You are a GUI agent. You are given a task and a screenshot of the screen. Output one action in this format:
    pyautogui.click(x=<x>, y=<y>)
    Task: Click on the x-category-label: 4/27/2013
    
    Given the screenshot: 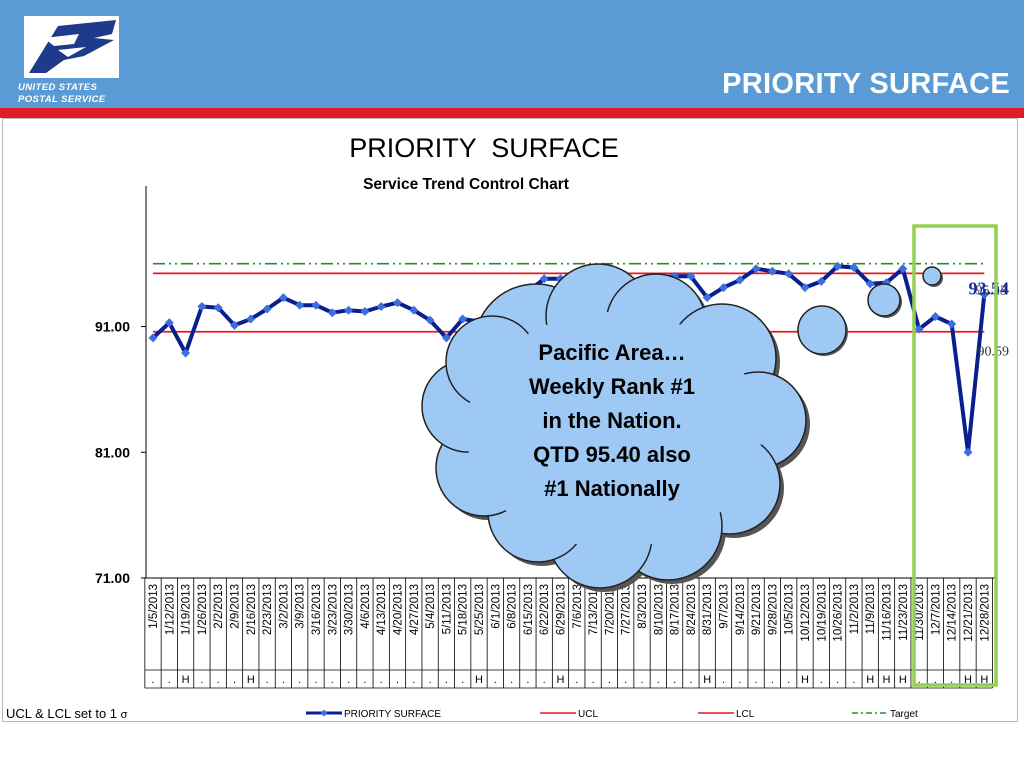 What is the action you would take?
    pyautogui.click(x=415, y=609)
    